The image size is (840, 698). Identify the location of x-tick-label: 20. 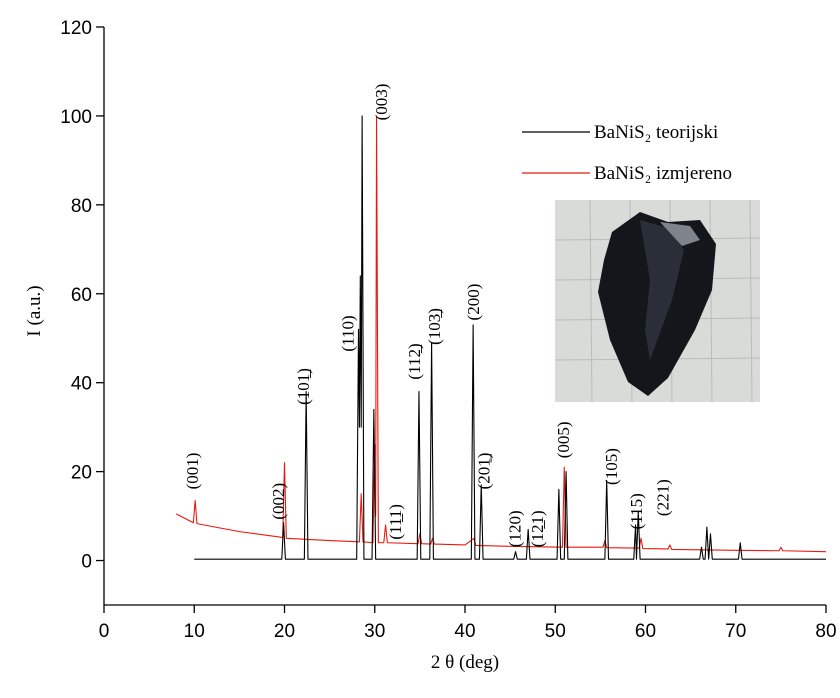
(284, 631).